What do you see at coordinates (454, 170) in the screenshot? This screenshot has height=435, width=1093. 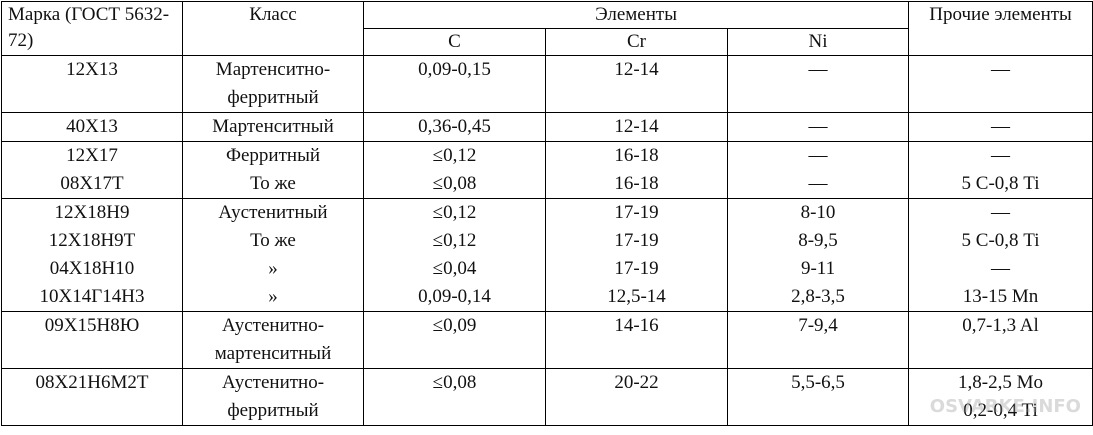 I see `table-cell: ≤0,12 ≤0,08` at bounding box center [454, 170].